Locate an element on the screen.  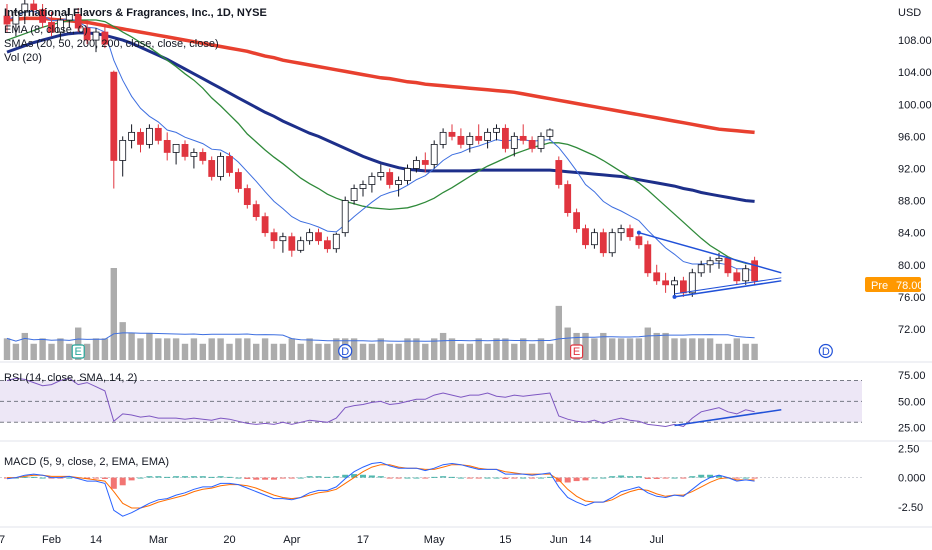
triangle-lower-trendline is located at coordinates (728, 289).